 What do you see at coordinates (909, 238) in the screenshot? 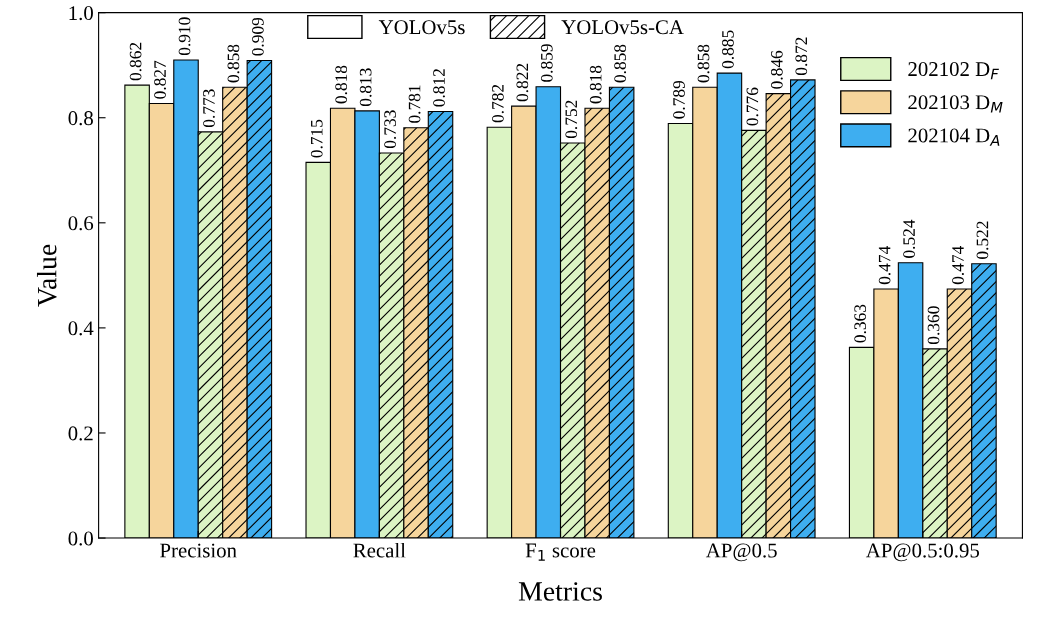
I see `data-label: 0.524` at bounding box center [909, 238].